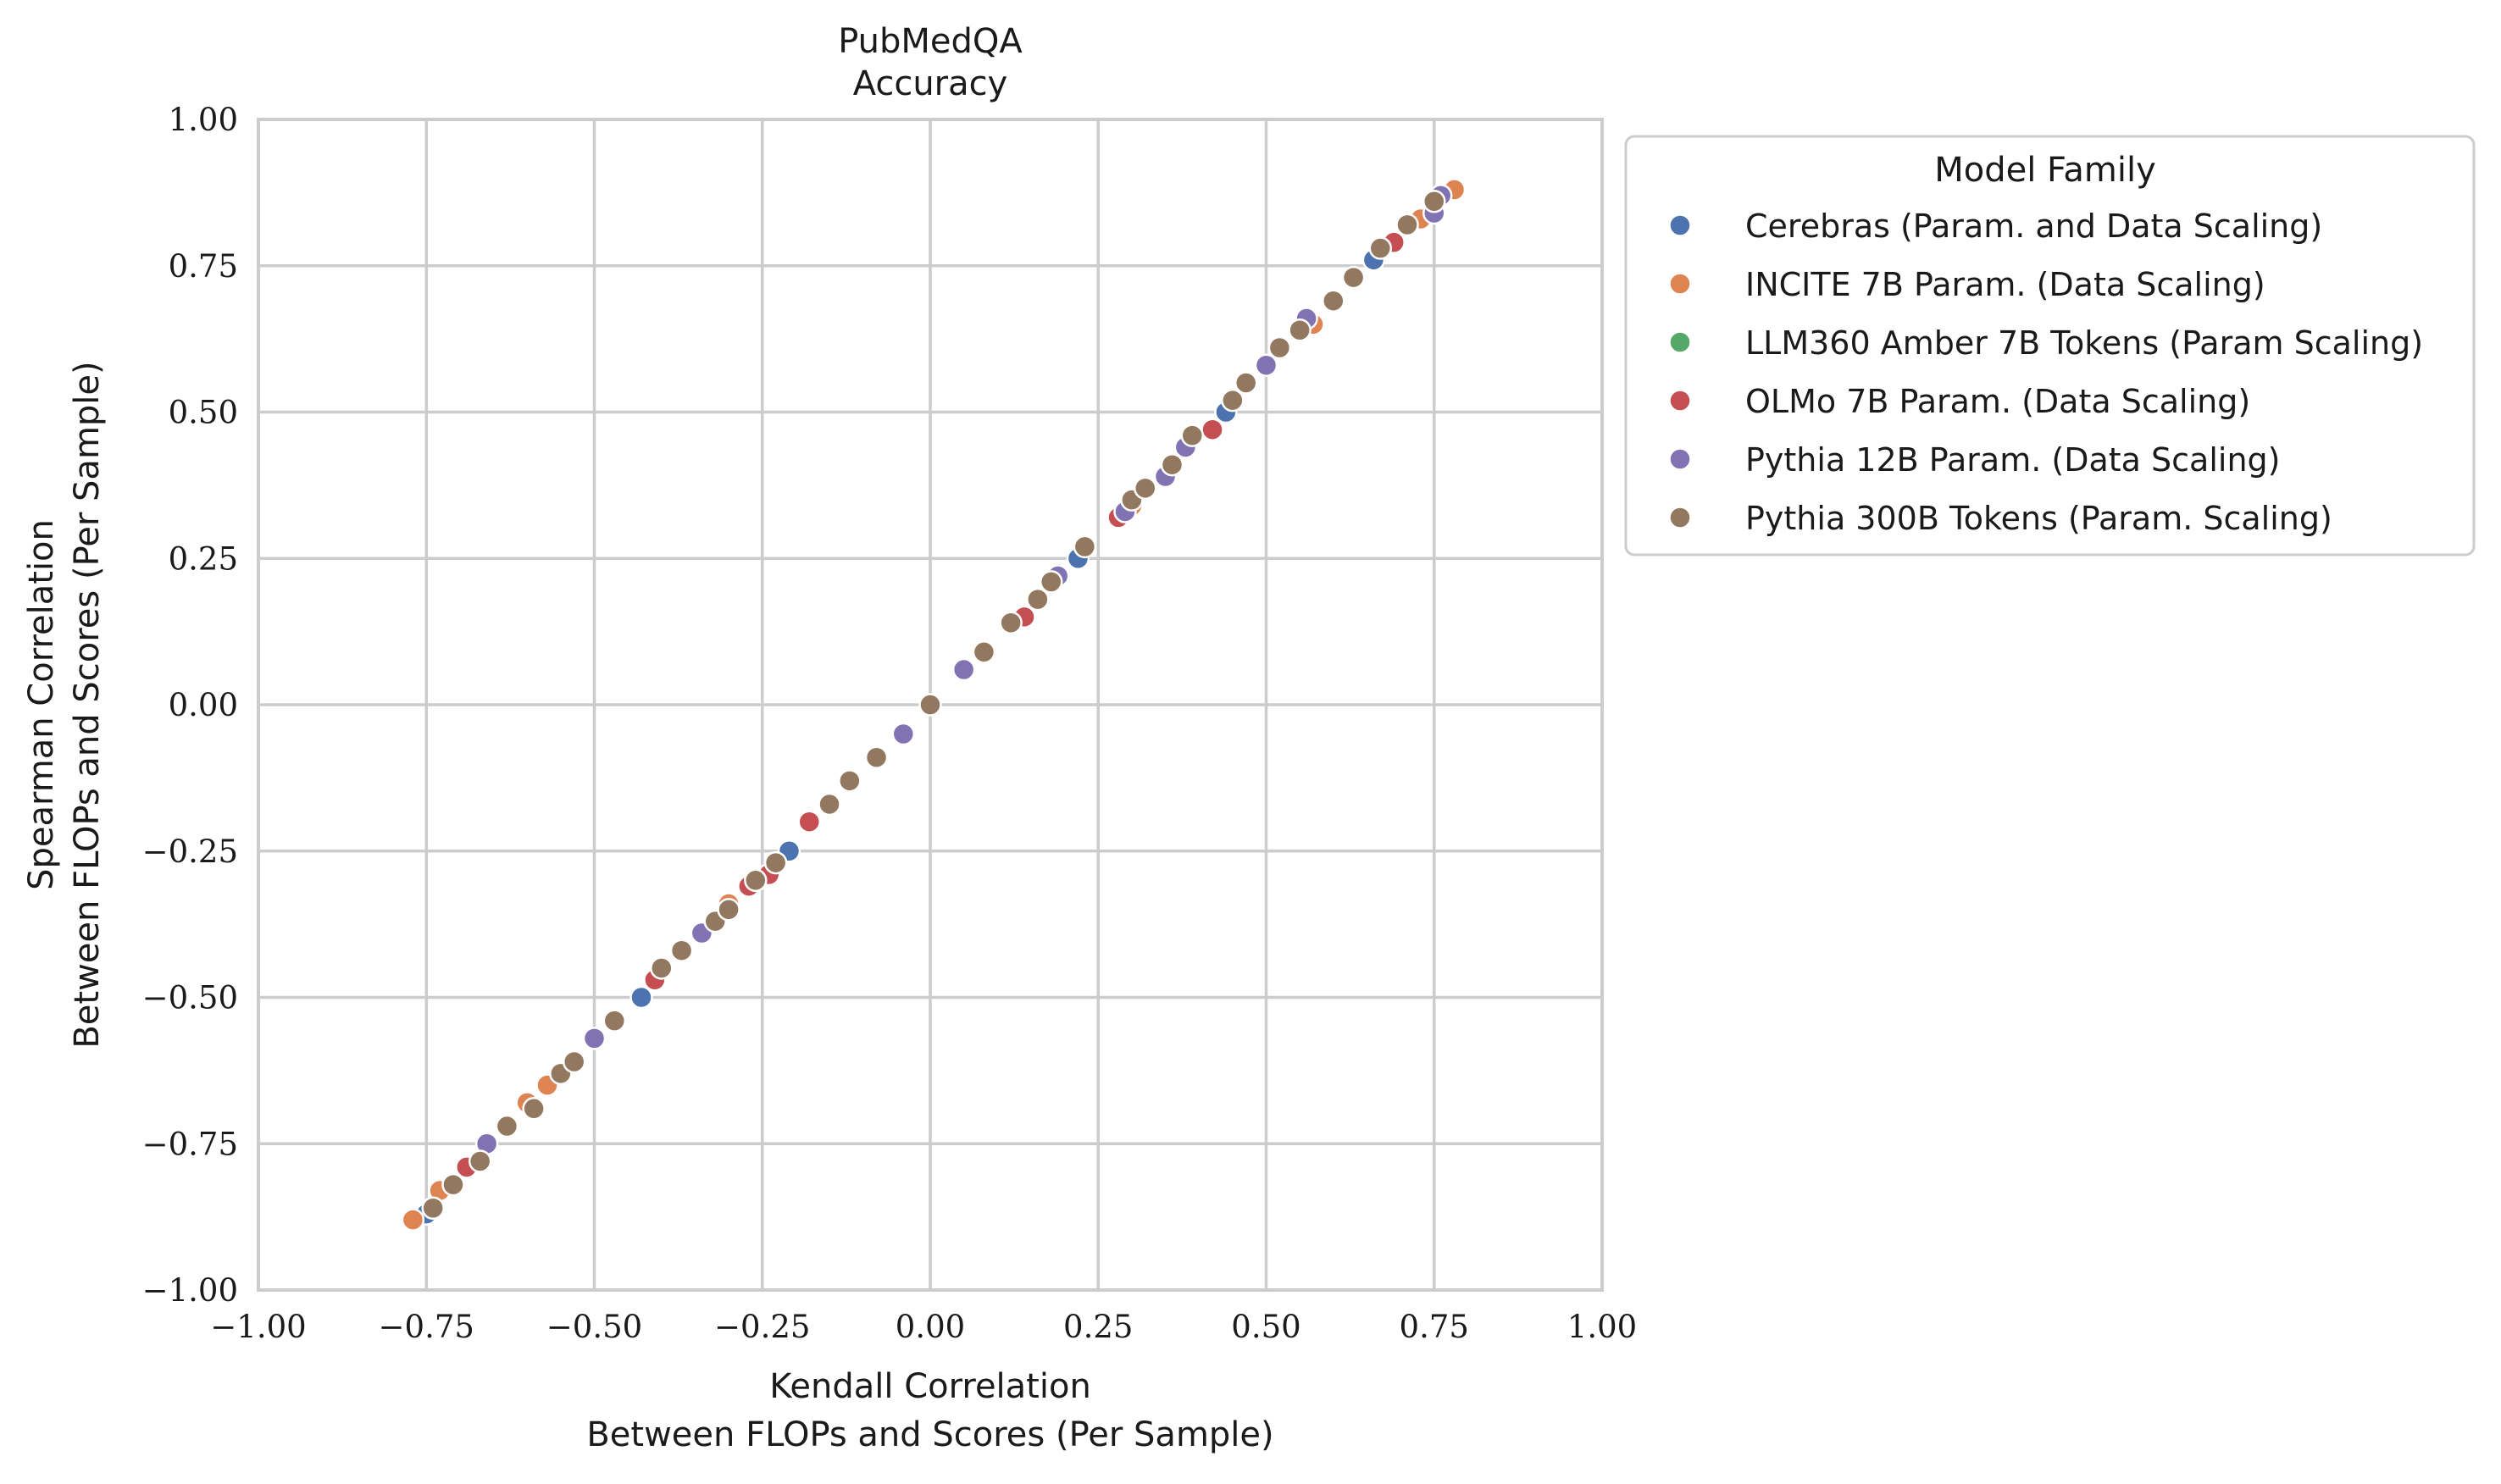  What do you see at coordinates (190, 851) in the screenshot?
I see `y-tick-label: −0.25` at bounding box center [190, 851].